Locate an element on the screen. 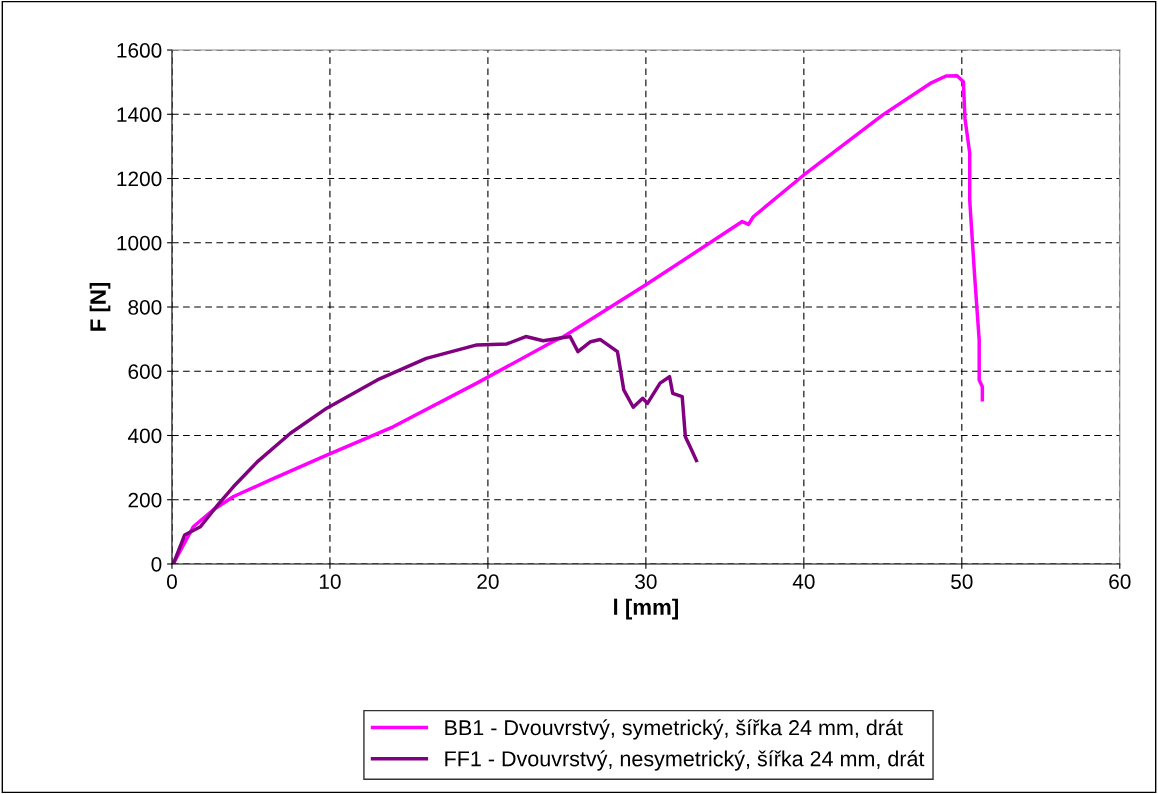 Image resolution: width=1158 pixels, height=794 pixels. x-tick-label: 0 is located at coordinates (171, 581).